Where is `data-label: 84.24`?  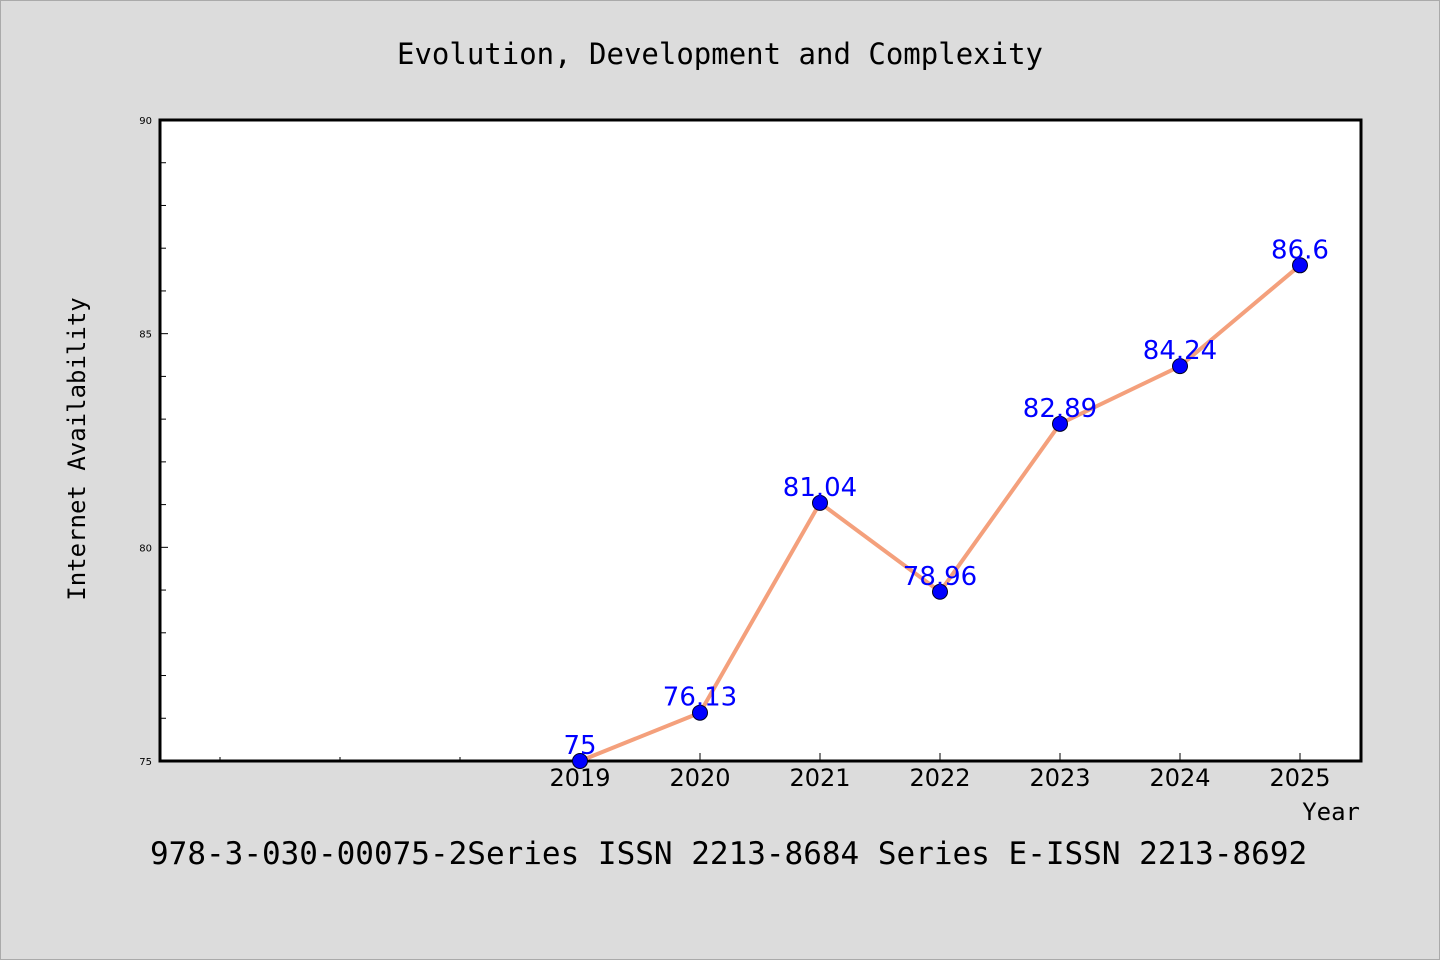
data-label: 84.24 is located at coordinates (1180, 351).